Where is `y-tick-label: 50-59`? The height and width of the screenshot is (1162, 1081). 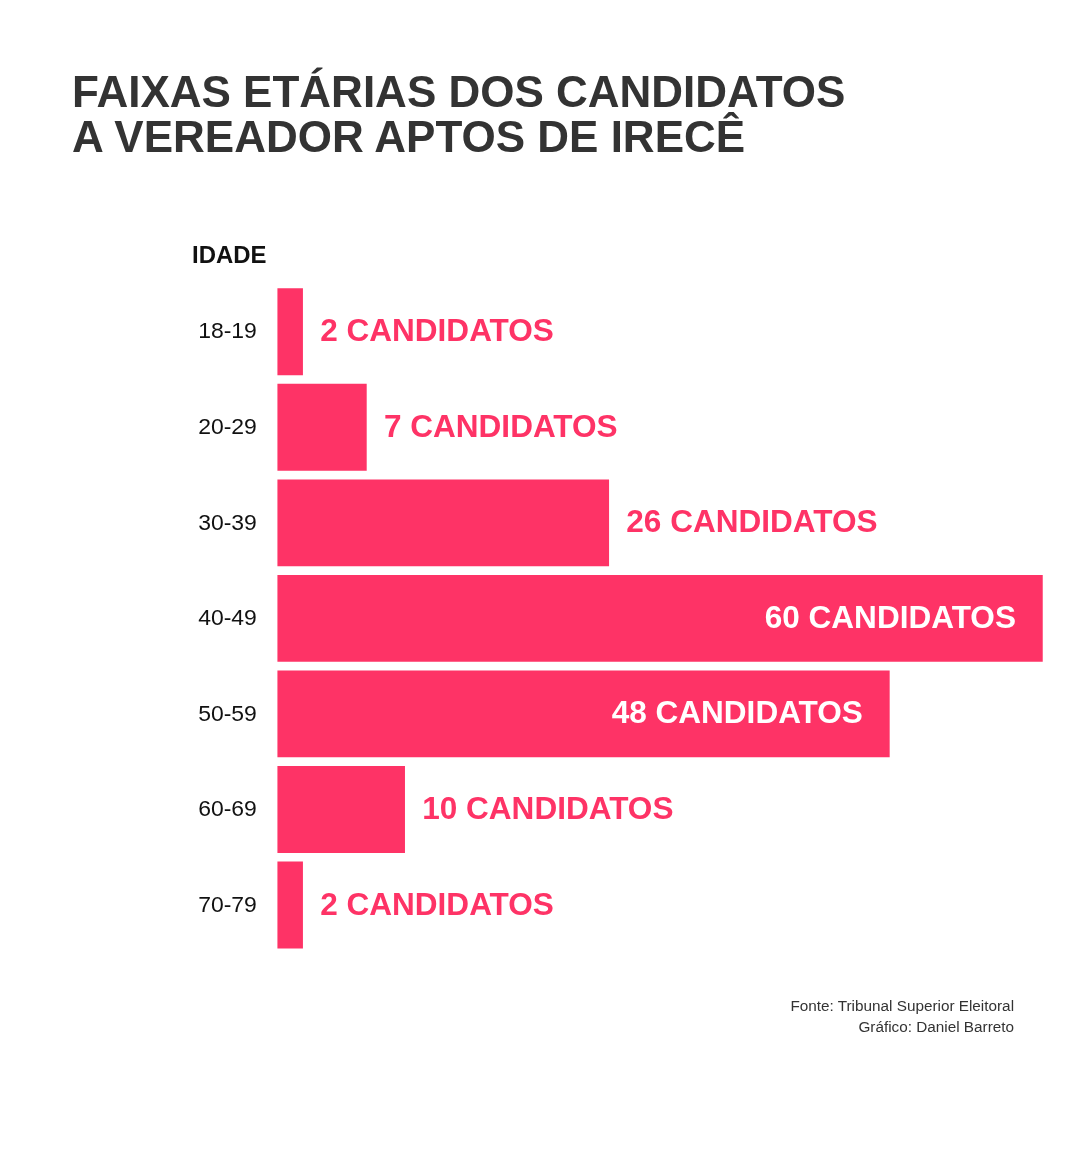
y-tick-label: 50-59 is located at coordinates (227, 712).